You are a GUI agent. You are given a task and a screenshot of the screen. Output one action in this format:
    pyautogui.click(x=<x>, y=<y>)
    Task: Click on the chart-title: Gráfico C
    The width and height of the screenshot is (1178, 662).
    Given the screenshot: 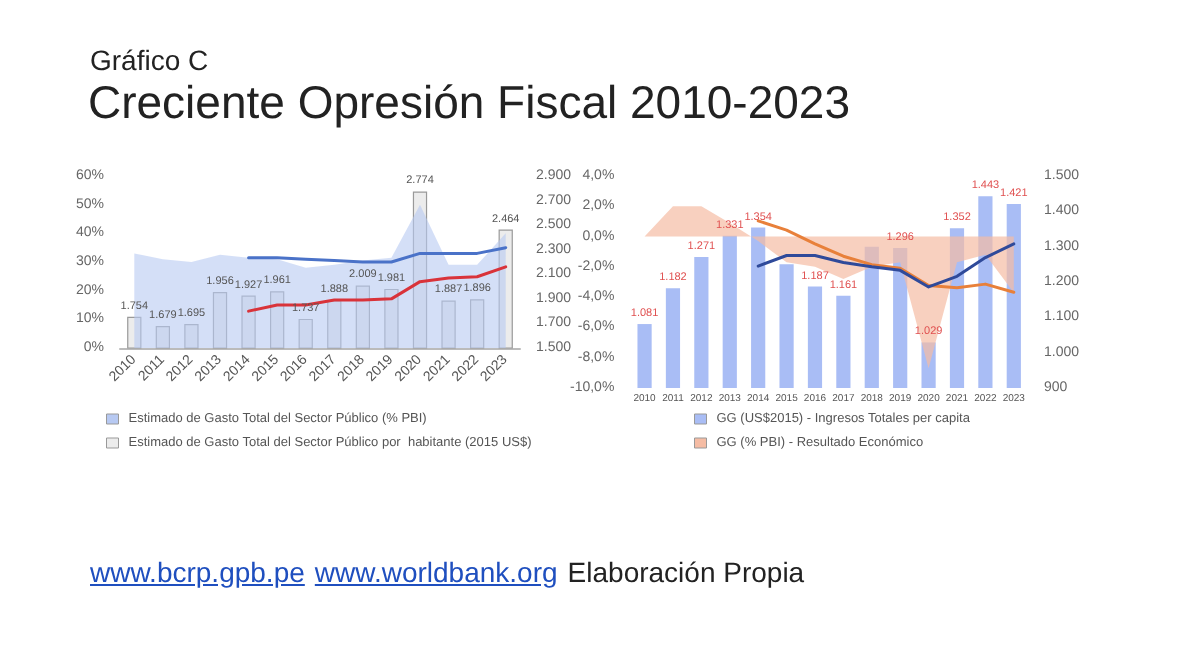 What is the action you would take?
    pyautogui.click(x=149, y=60)
    